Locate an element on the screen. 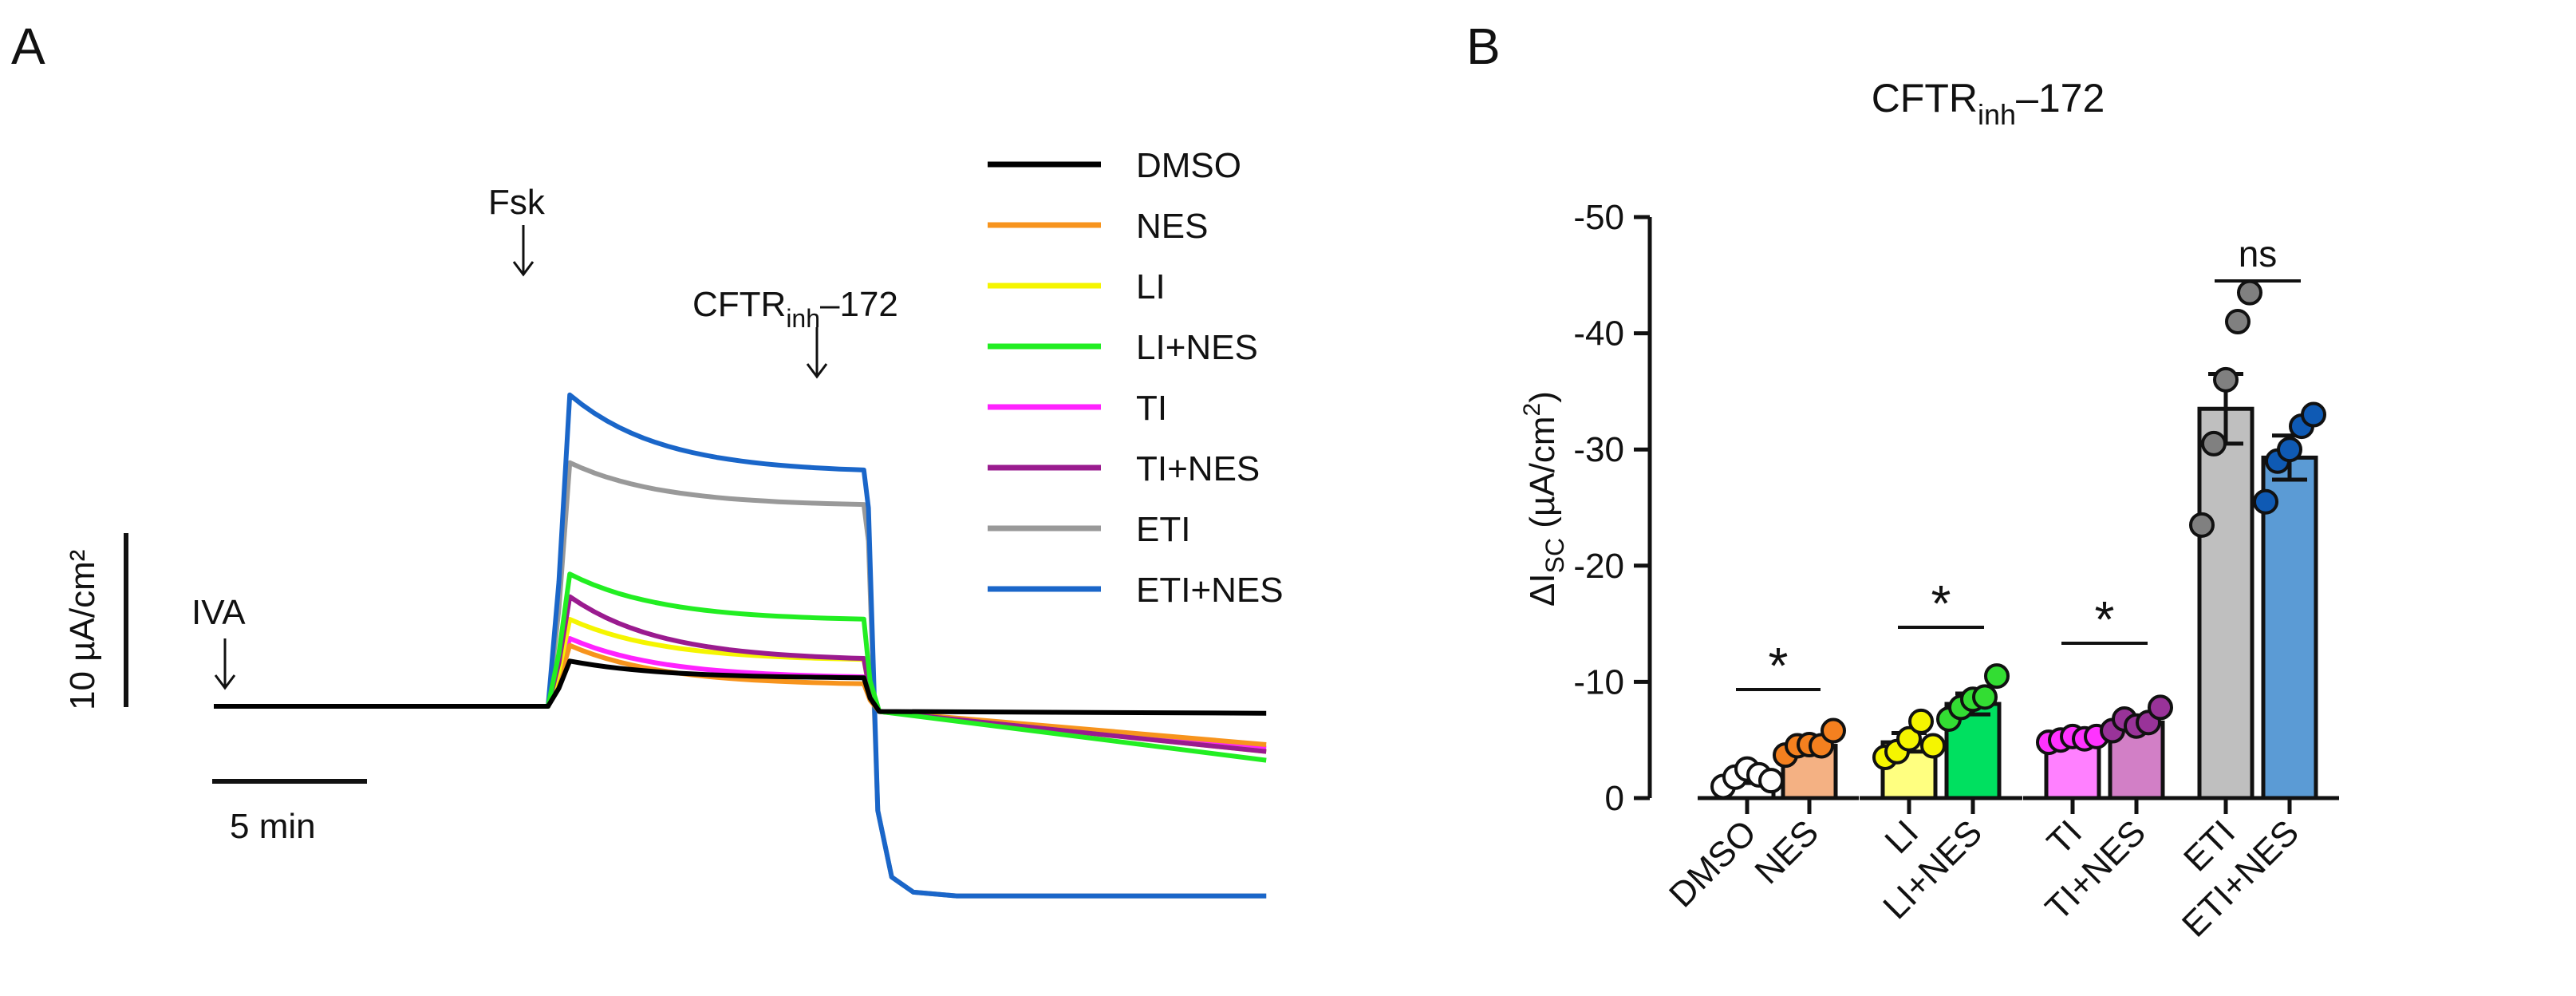 This screenshot has width=2576, height=996. legend-label: TI+NES is located at coordinates (1198, 469).